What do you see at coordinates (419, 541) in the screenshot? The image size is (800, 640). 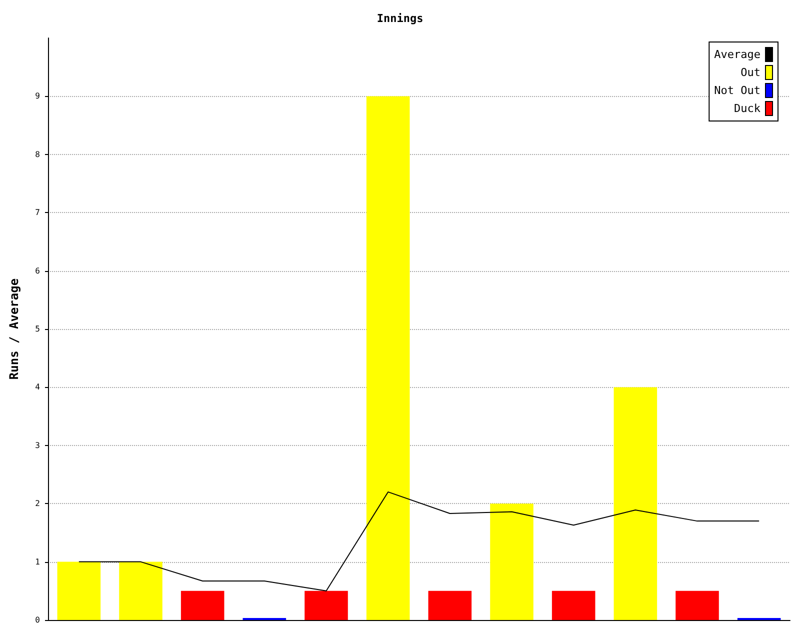 I see `line-series` at bounding box center [419, 541].